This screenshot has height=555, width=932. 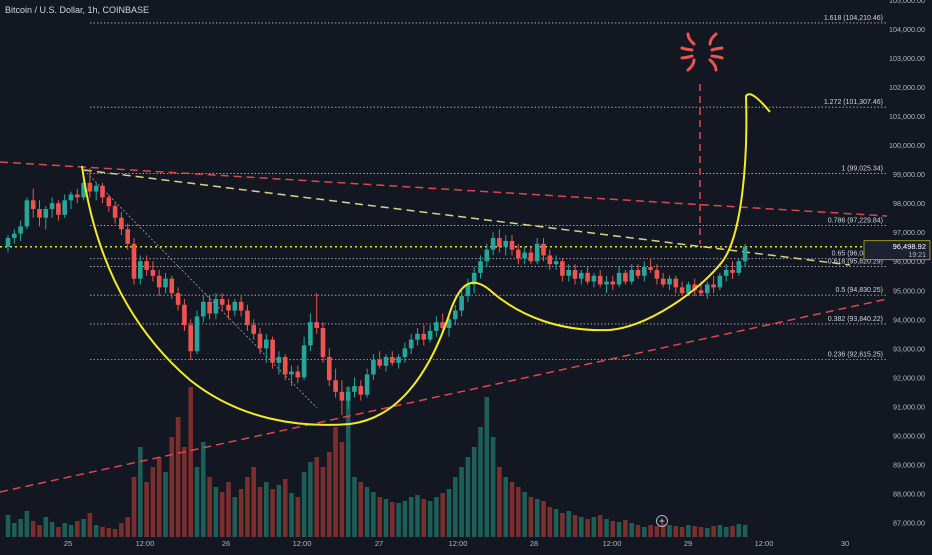 I want to click on symbol-title: Bitcoin / U.S. Dollar, 1h, COINBASE, so click(x=77, y=10).